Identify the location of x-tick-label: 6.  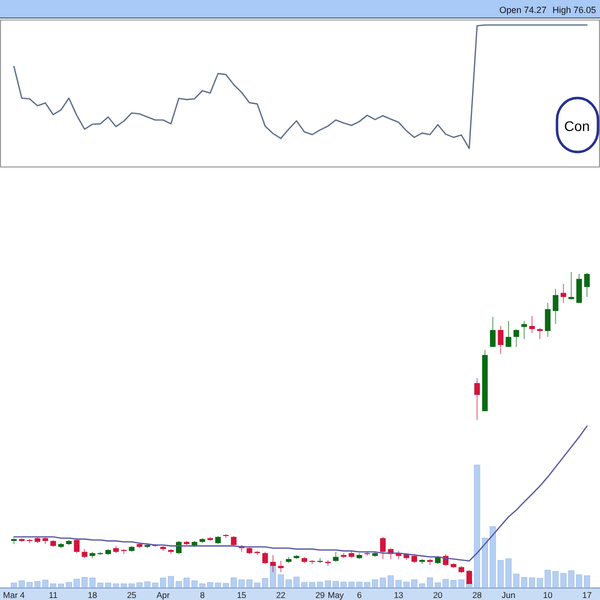
(359, 595).